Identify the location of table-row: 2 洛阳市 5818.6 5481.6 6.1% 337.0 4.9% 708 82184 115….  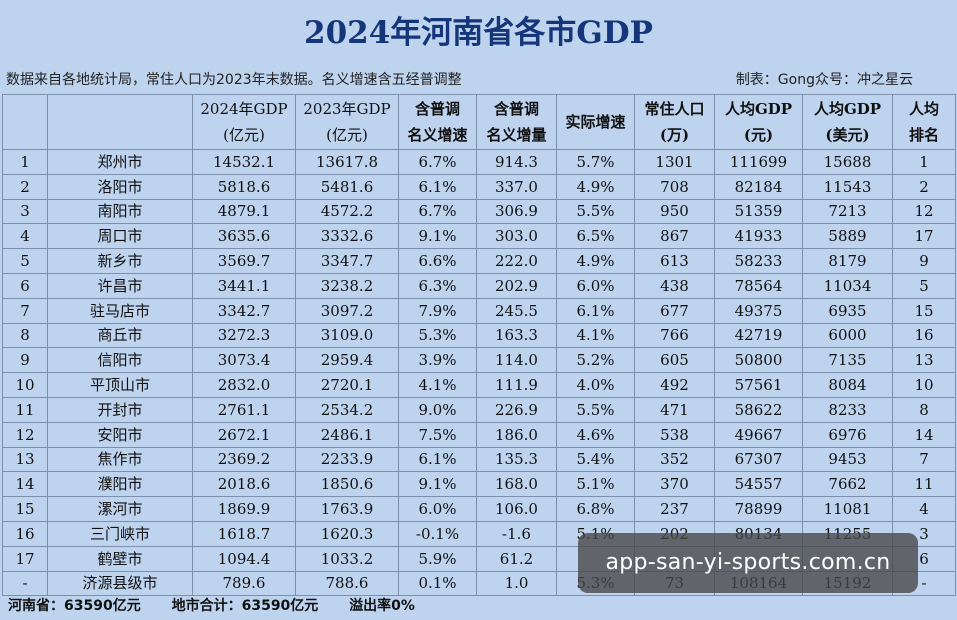
(479, 186).